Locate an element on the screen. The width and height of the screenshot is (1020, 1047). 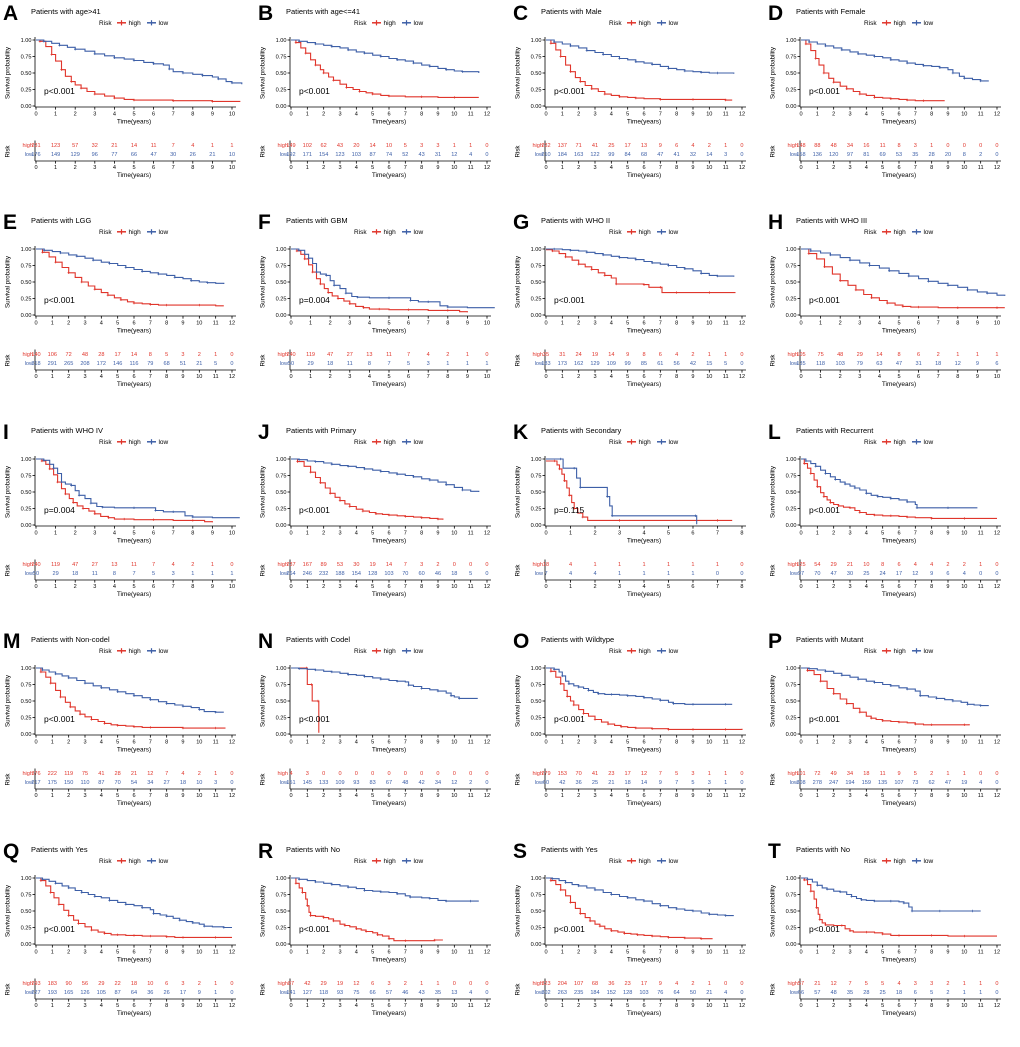
x-tick-label: 2 is located at coordinates (323, 533).